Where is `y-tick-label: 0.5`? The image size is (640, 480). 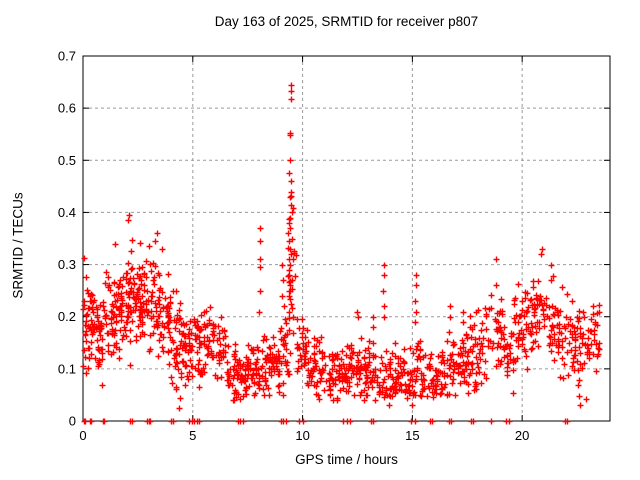 y-tick-label: 0.5 is located at coordinates (67, 160).